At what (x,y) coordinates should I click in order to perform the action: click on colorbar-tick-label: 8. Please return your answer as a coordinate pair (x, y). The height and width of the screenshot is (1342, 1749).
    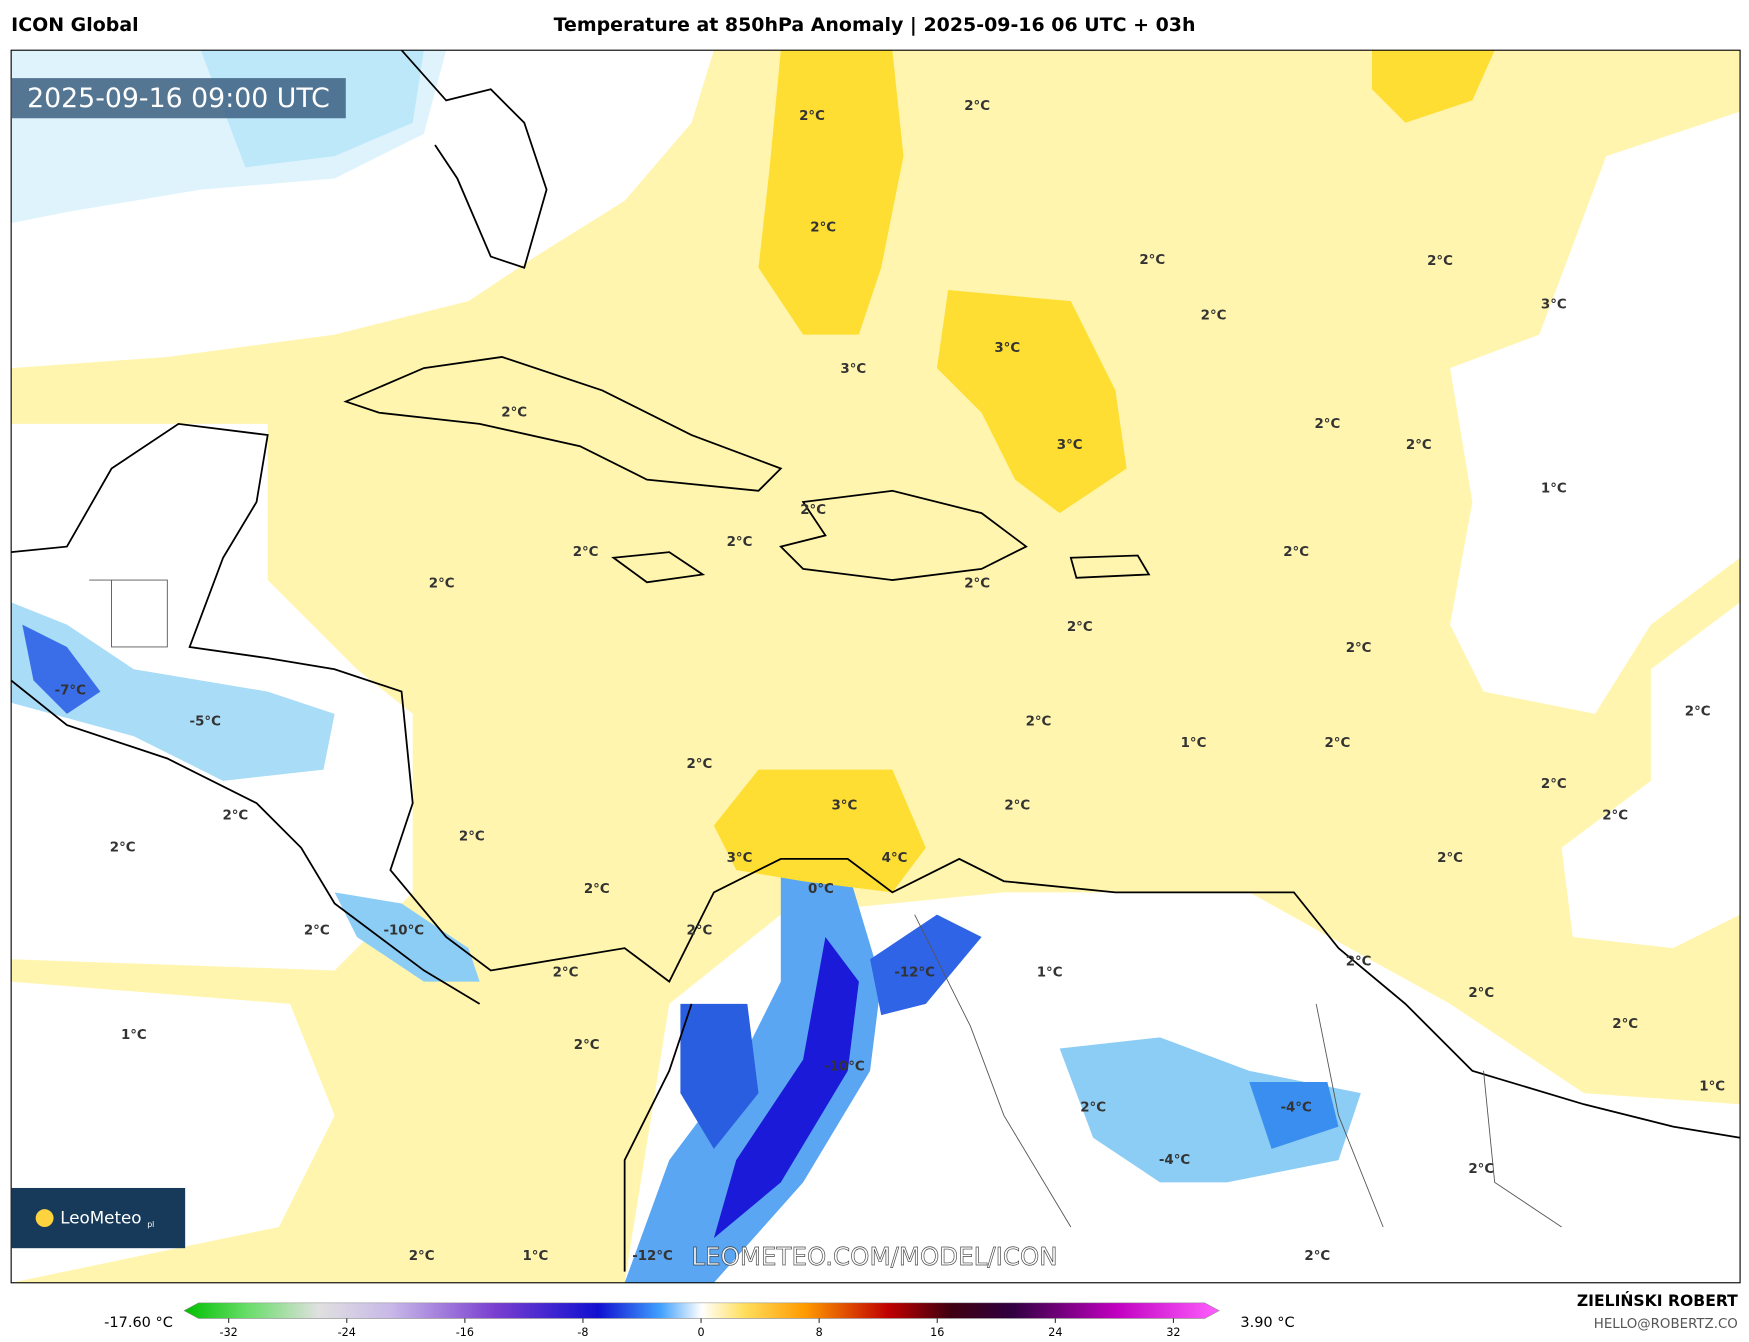
    Looking at the image, I should click on (819, 1332).